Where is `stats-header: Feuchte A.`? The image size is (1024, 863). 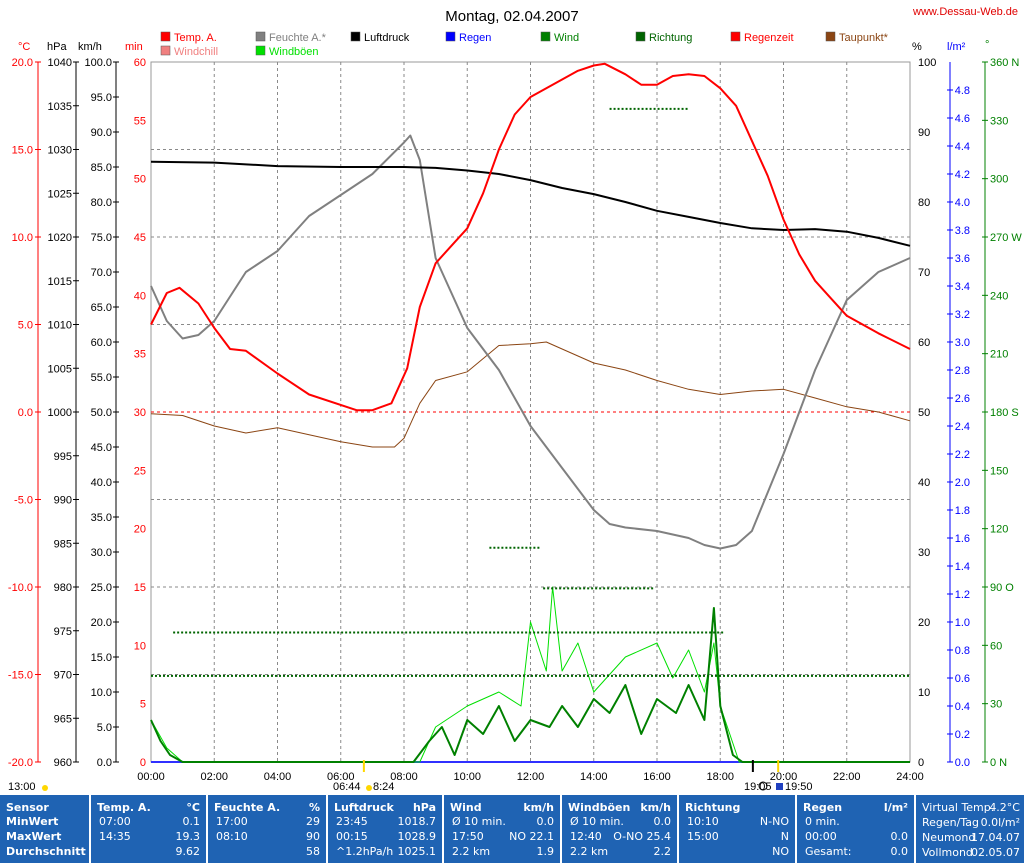
stats-header: Feuchte A. is located at coordinates (247, 807).